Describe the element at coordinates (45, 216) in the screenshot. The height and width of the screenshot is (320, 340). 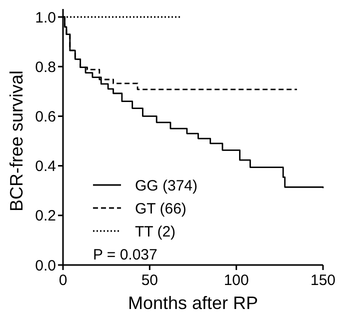
I see `y-tick-label: 0.2` at that location.